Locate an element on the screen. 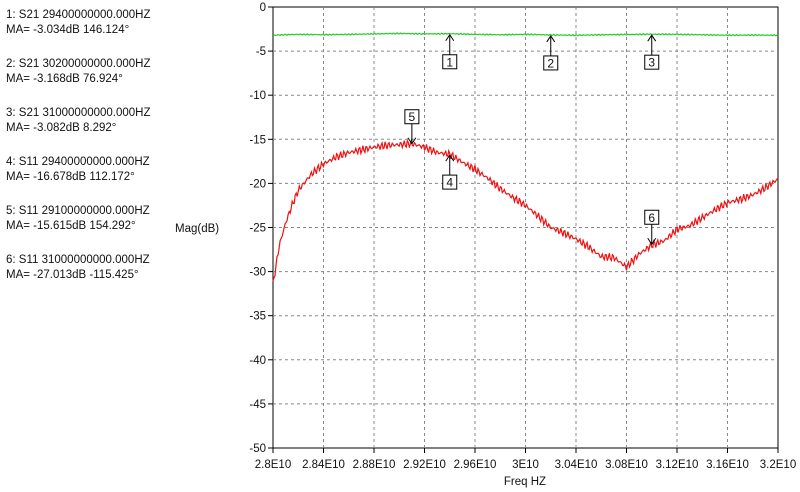 This screenshot has height=492, width=800. y-tick-label: -45 is located at coordinates (257, 405).